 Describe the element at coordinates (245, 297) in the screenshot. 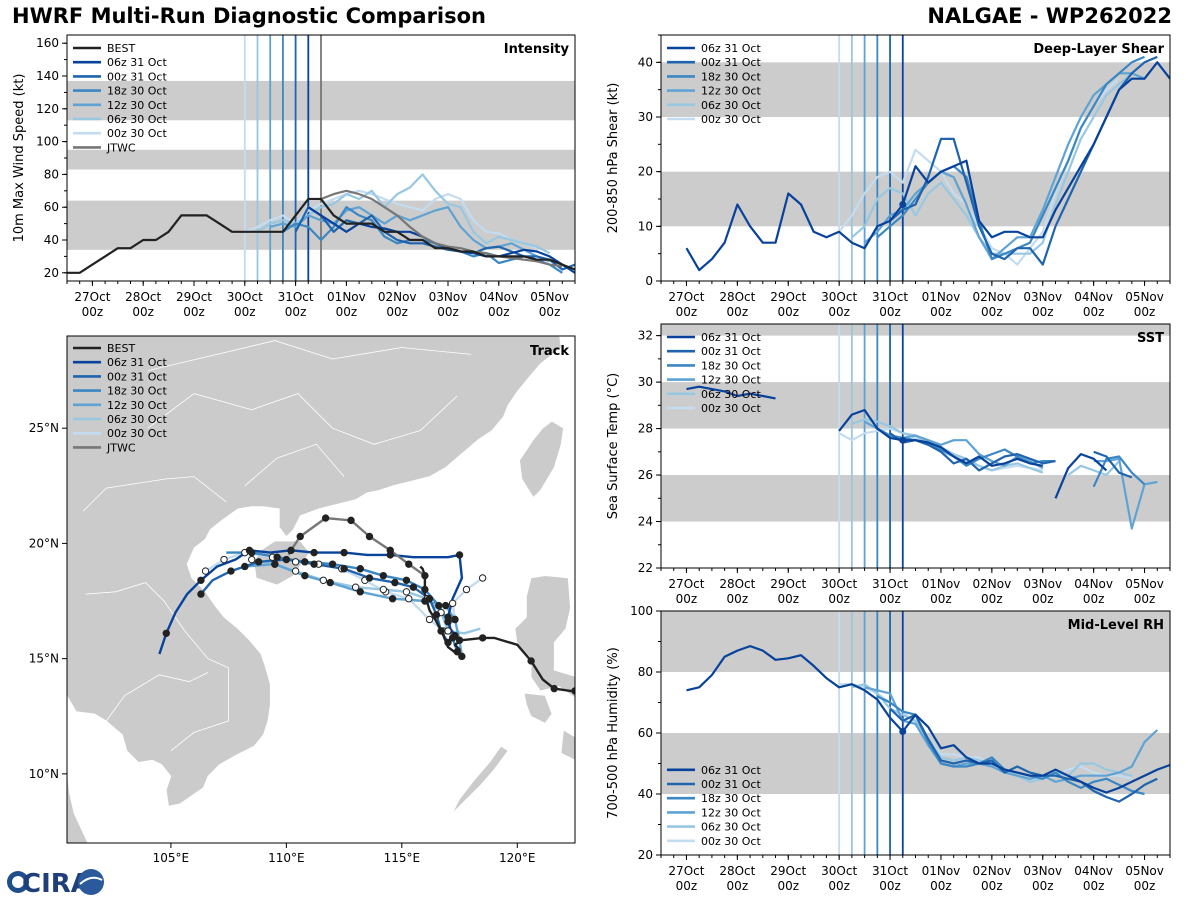

I see `intensity-xtick-label: 30Oct` at that location.